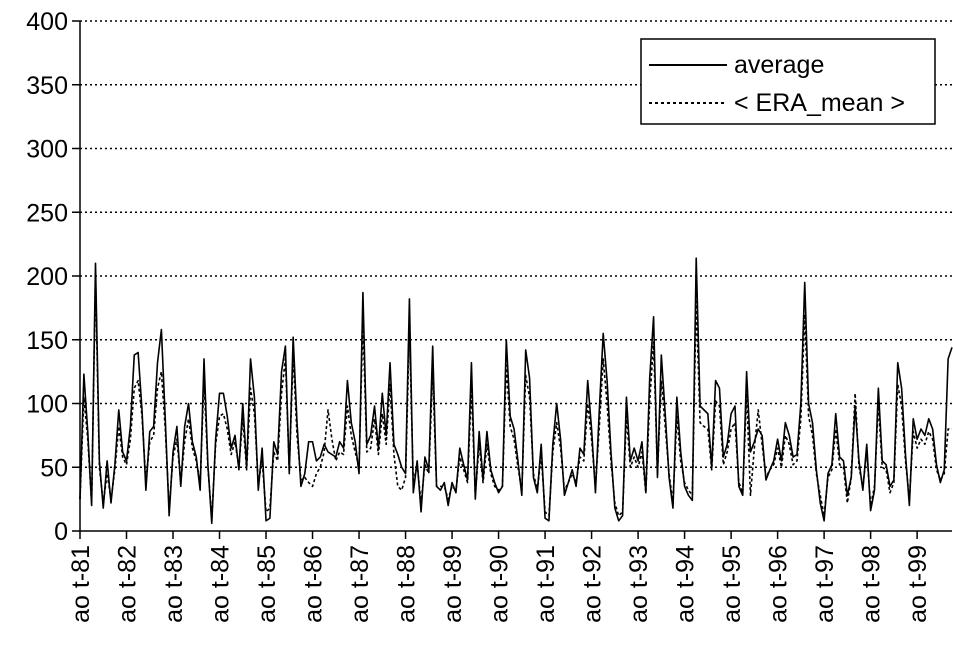 The height and width of the screenshot is (653, 953). What do you see at coordinates (918, 584) in the screenshot?
I see `x-tick-label: ao t-99` at bounding box center [918, 584].